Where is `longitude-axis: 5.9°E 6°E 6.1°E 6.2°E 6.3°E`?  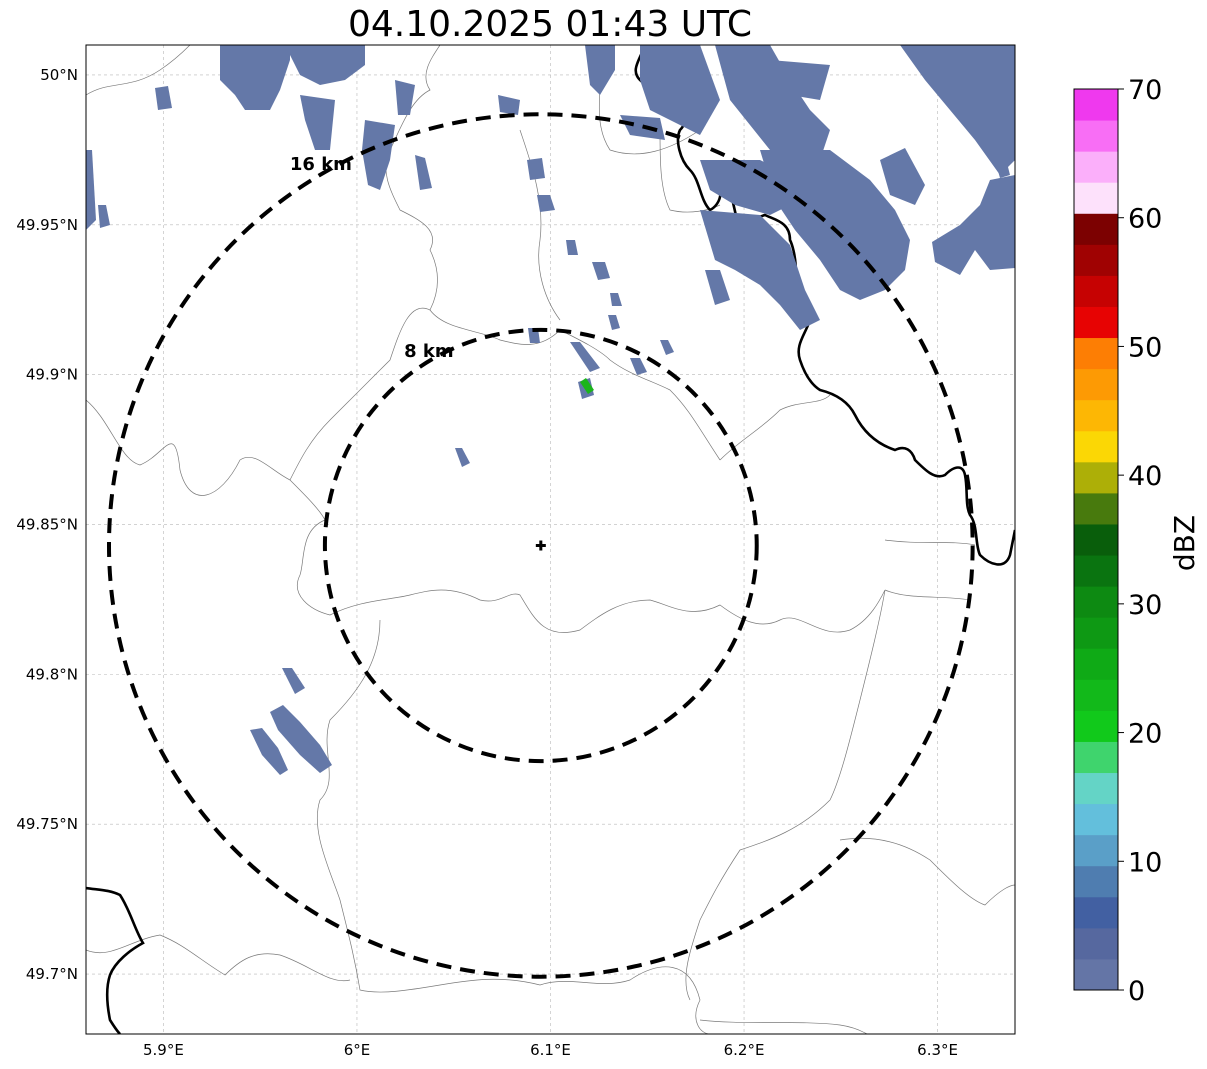 longitude-axis: 5.9°E 6°E 6.1°E 6.2°E 6.3°E is located at coordinates (550, 1050).